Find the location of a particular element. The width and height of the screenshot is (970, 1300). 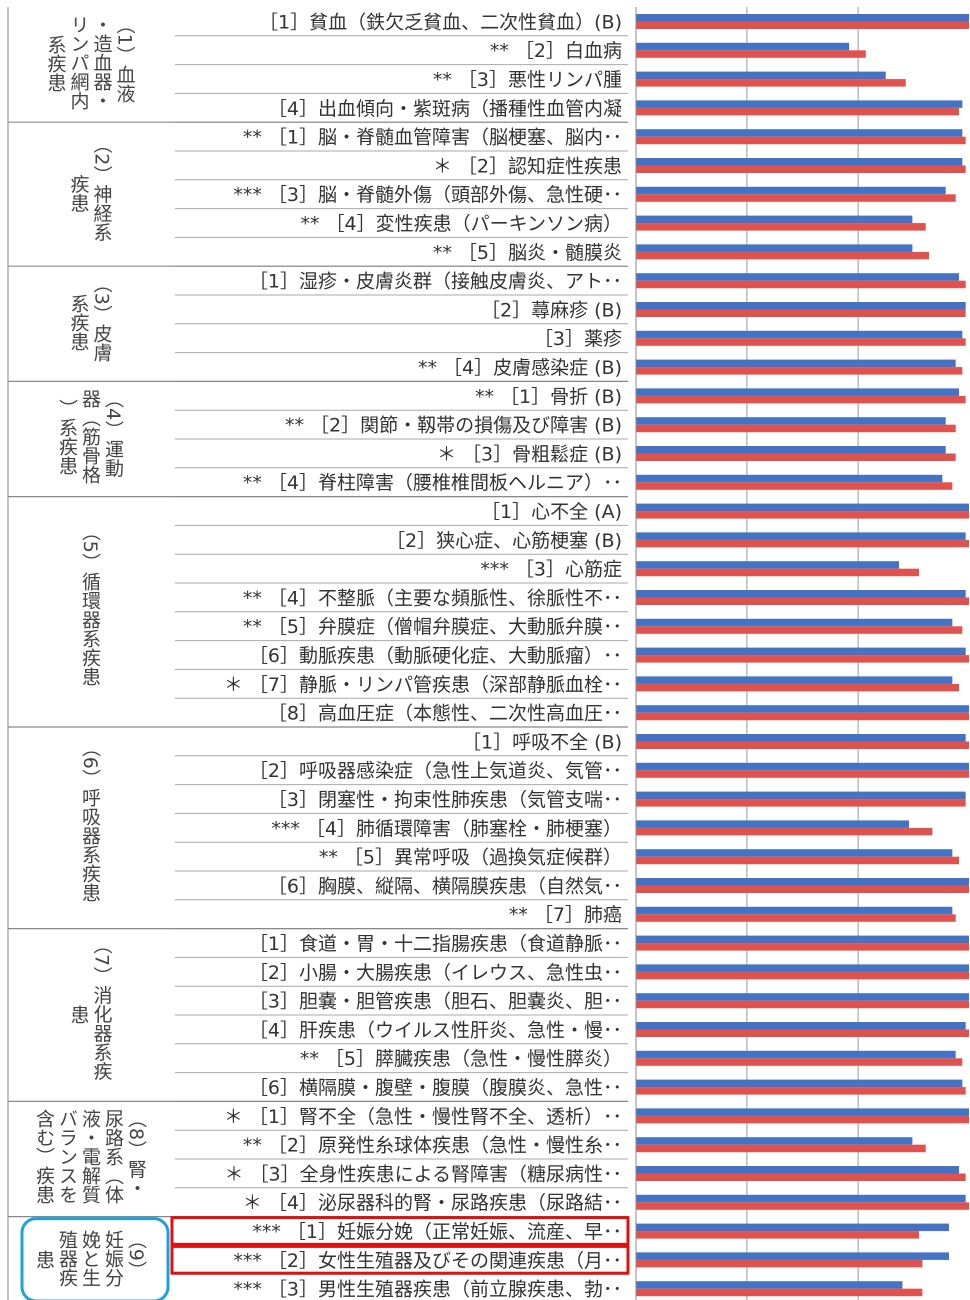

row-label: ** ［4］皮膚感染症 (B) is located at coordinates (520, 368).